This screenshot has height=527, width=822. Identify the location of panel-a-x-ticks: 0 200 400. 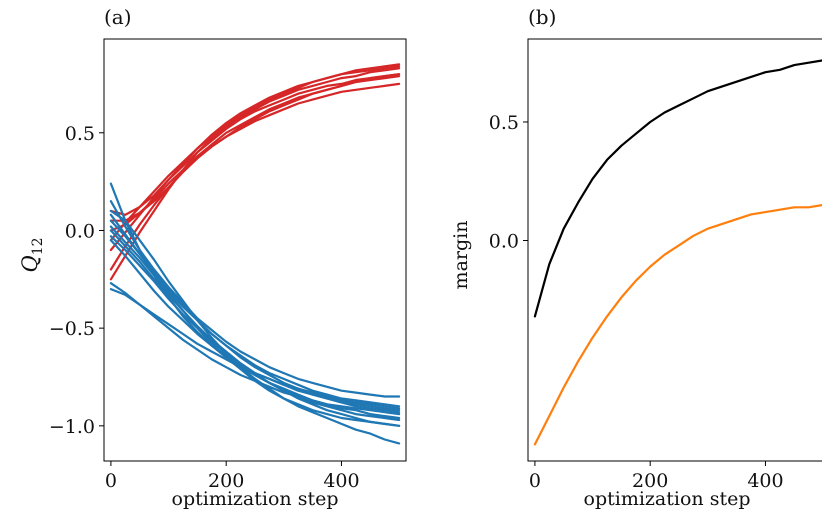
(232, 476).